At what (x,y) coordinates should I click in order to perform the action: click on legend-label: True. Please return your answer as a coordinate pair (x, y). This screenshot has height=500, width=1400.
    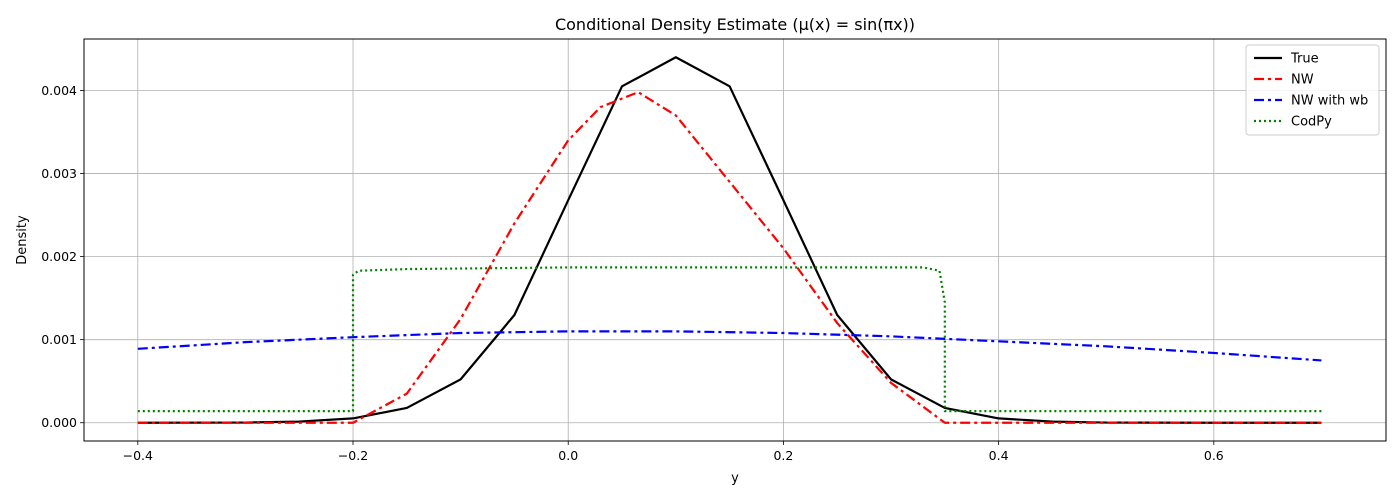
    Looking at the image, I should click on (1304, 59).